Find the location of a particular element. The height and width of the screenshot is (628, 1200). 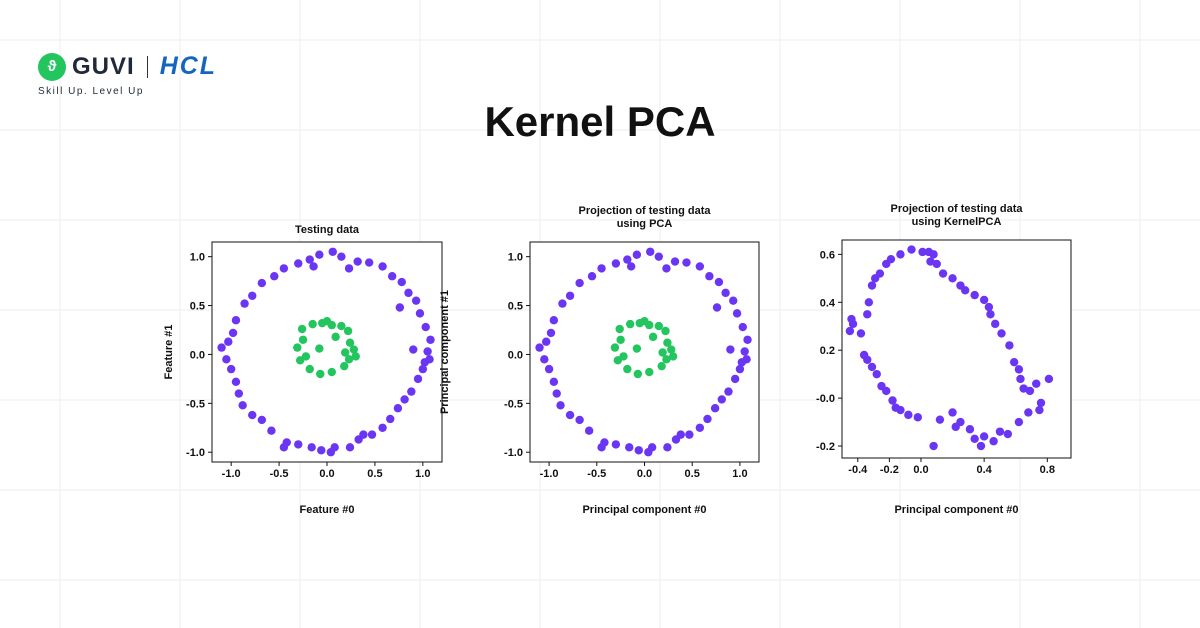

plot-frame is located at coordinates (644, 352).